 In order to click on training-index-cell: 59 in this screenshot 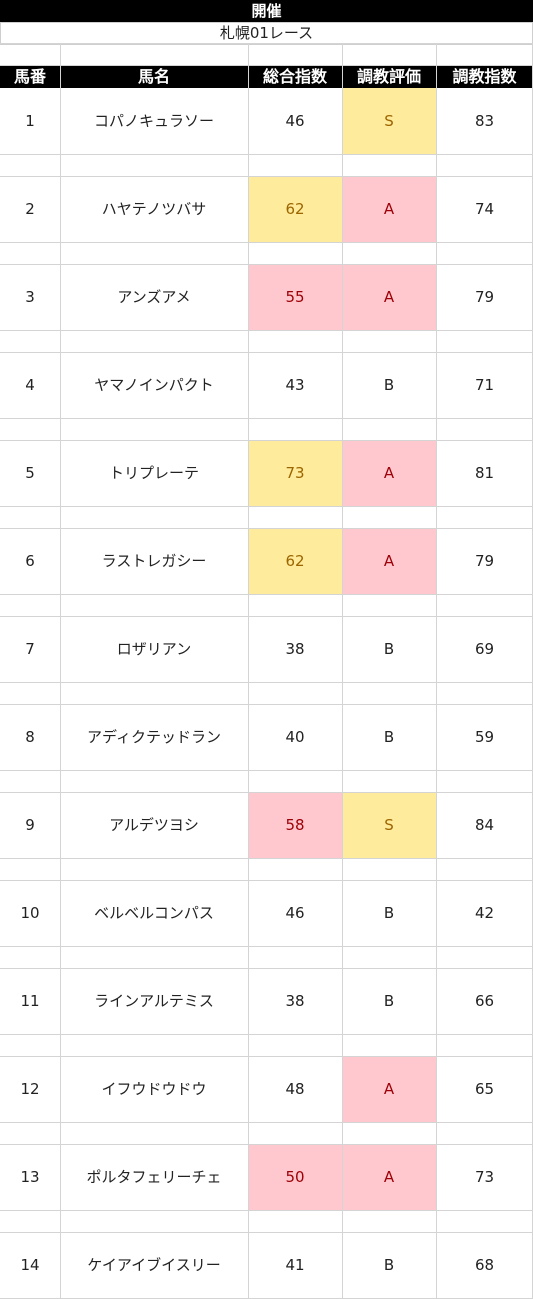, I will do `click(484, 737)`.